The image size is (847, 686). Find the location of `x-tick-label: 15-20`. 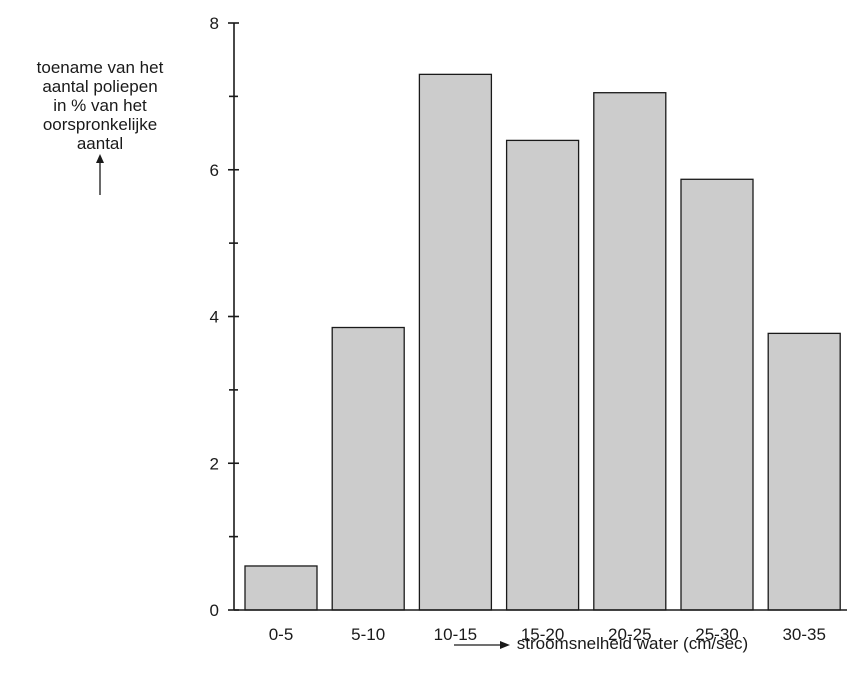

x-tick-label: 15-20 is located at coordinates (542, 634).